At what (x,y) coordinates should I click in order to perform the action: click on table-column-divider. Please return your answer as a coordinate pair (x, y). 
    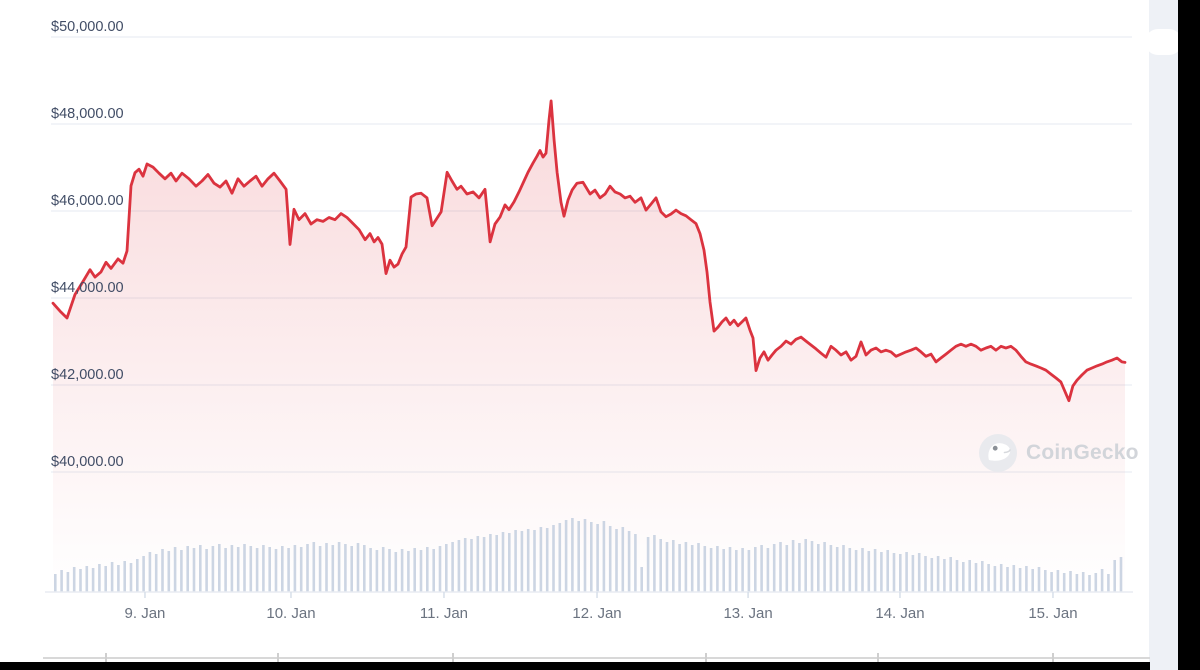
    Looking at the image, I should click on (1053, 657).